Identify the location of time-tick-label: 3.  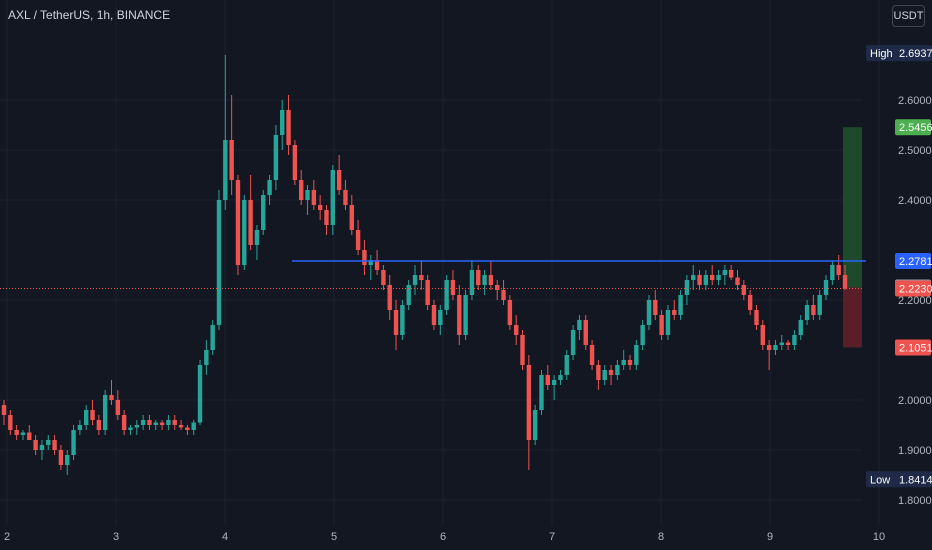
(116, 537).